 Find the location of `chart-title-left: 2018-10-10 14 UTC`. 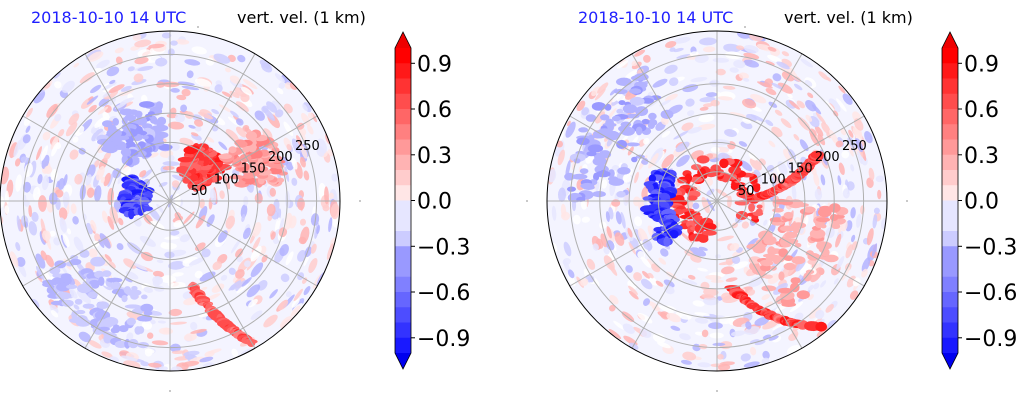

chart-title-left: 2018-10-10 14 UTC is located at coordinates (109, 17).